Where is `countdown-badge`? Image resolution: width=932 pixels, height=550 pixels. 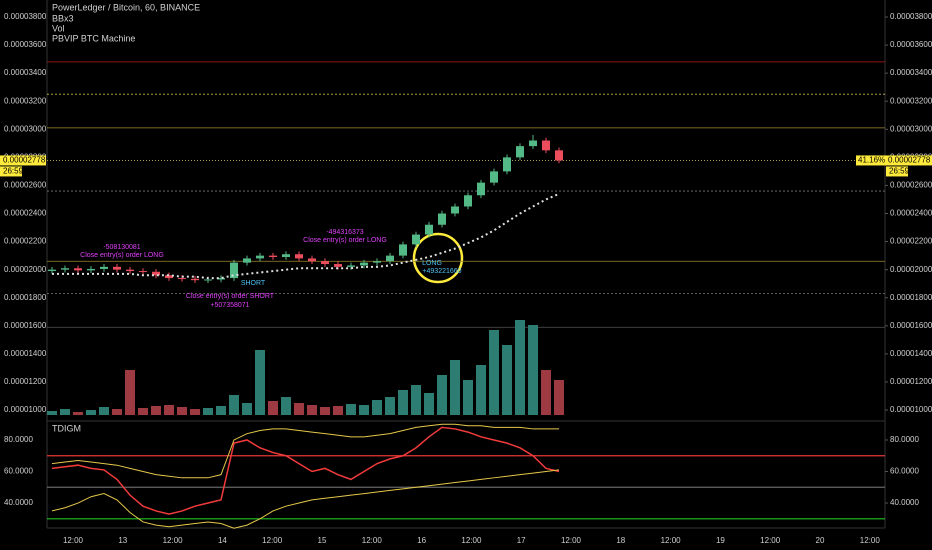
countdown-badge is located at coordinates (897, 171).